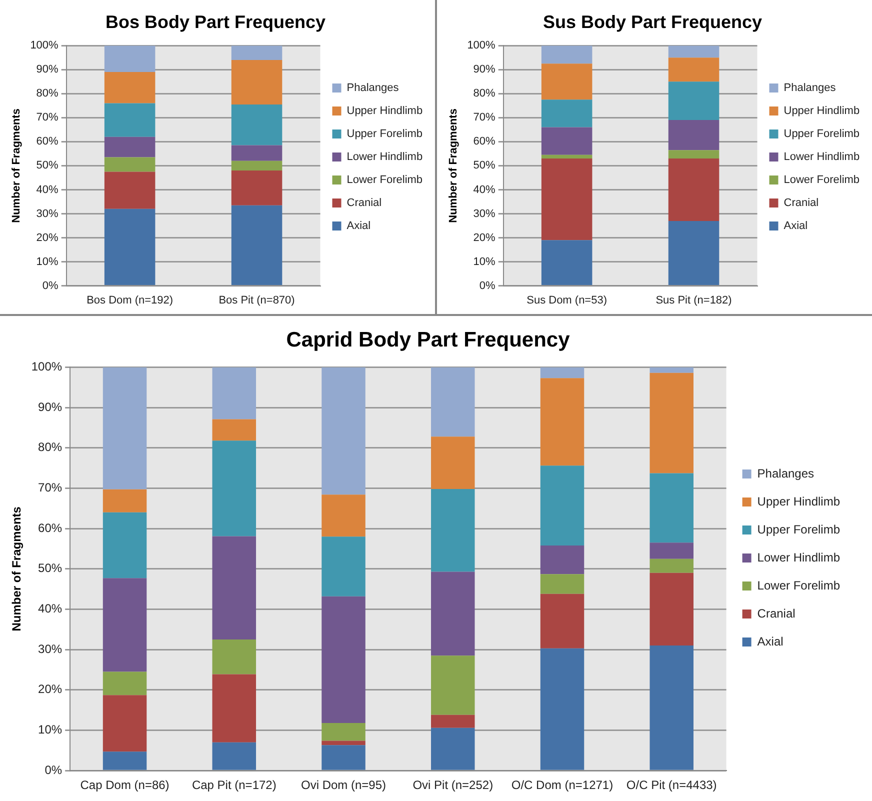  I want to click on x-tick-label: O/C Pit (n=4433), so click(671, 785).